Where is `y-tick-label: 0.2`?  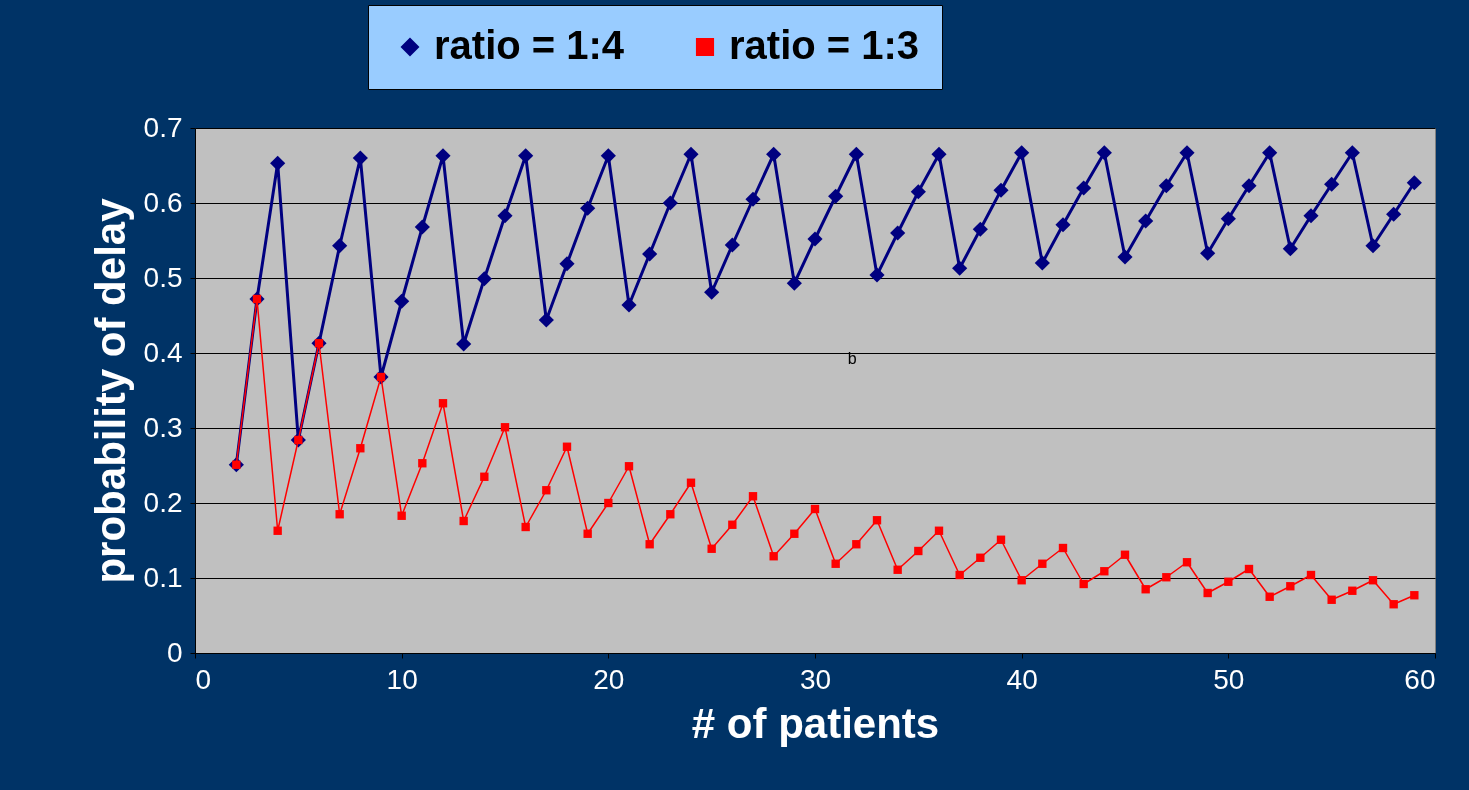 y-tick-label: 0.2 is located at coordinates (163, 502).